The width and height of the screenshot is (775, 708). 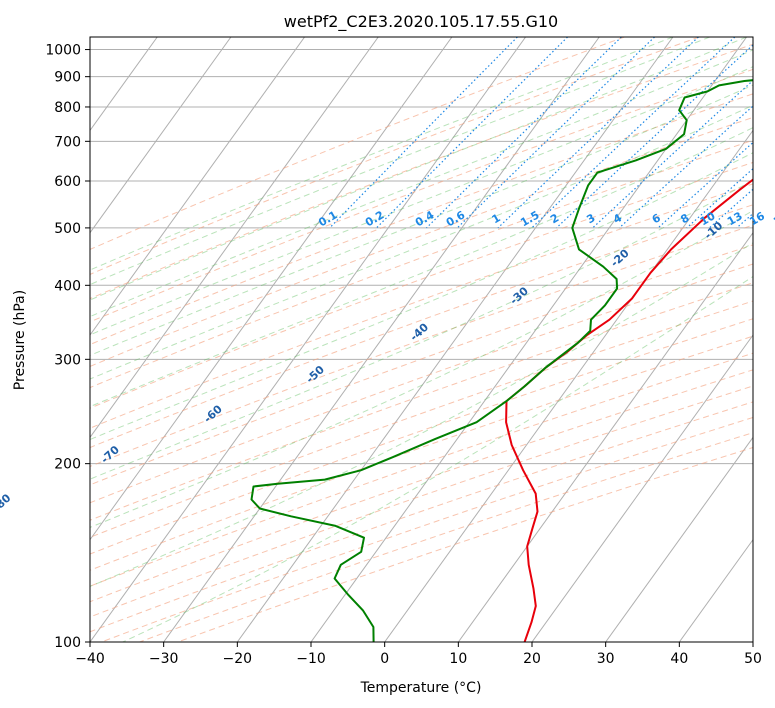 I want to click on dry-adiabat-label: -70, so click(x=110, y=454).